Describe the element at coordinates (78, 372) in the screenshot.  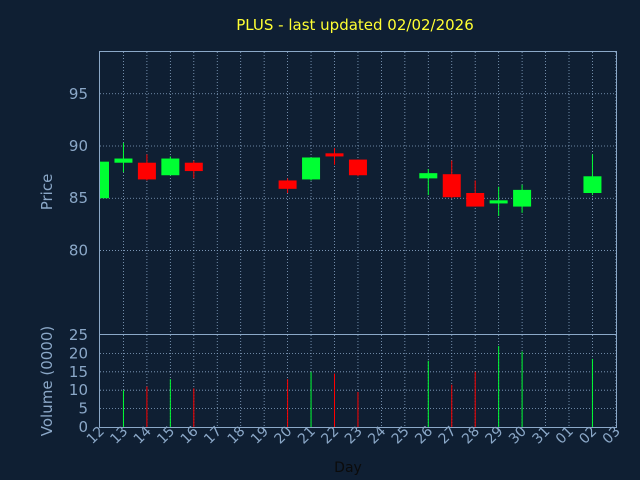
I see `volume-y-tick-label: 15` at that location.